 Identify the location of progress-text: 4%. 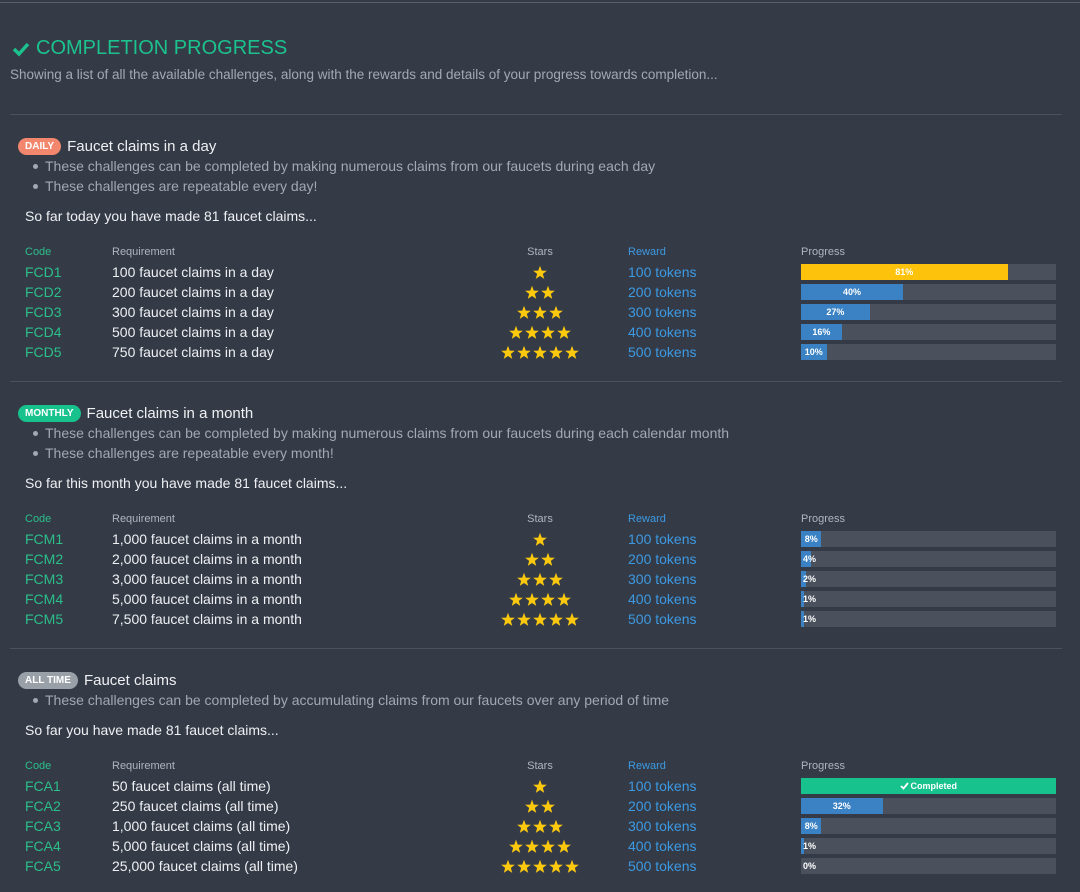
(810, 559).